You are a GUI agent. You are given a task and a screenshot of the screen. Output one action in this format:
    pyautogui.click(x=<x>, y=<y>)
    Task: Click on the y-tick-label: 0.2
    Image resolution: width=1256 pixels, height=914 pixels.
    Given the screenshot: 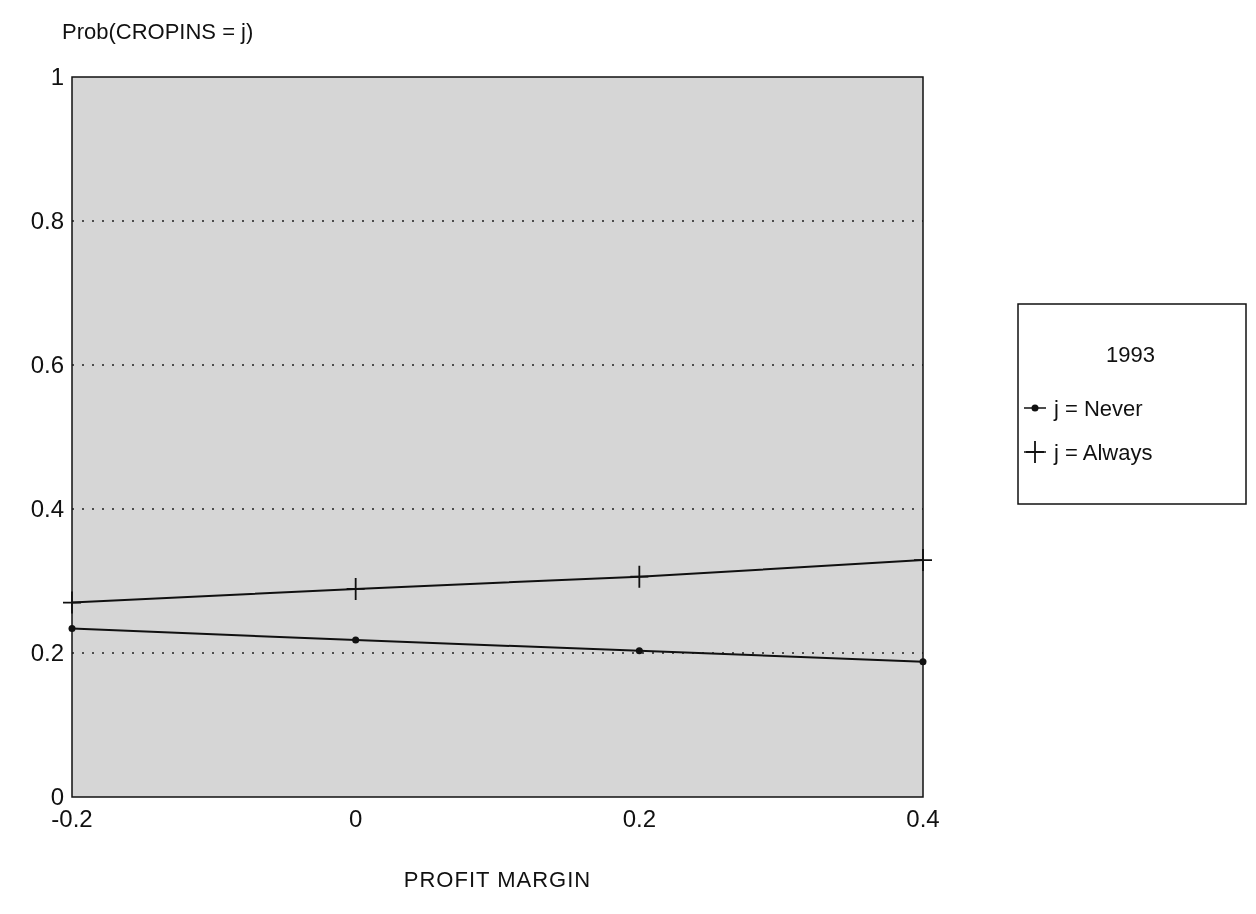 What is the action you would take?
    pyautogui.click(x=47, y=653)
    